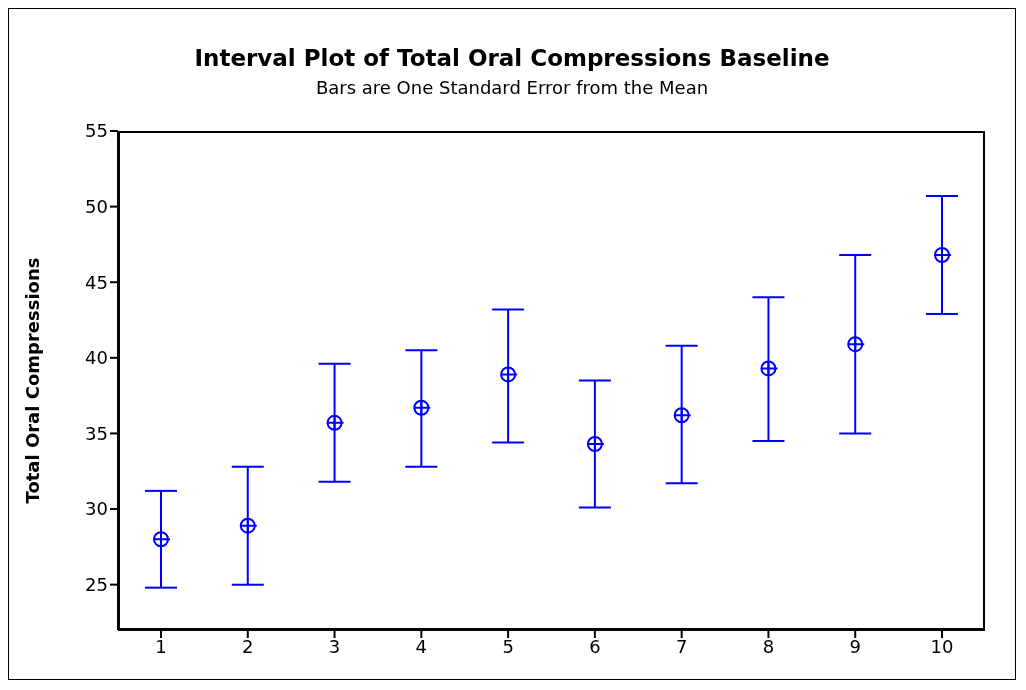  Describe the element at coordinates (512, 87) in the screenshot. I see `chart-subtitle: Bars are One Standard Error from the Mean` at that location.